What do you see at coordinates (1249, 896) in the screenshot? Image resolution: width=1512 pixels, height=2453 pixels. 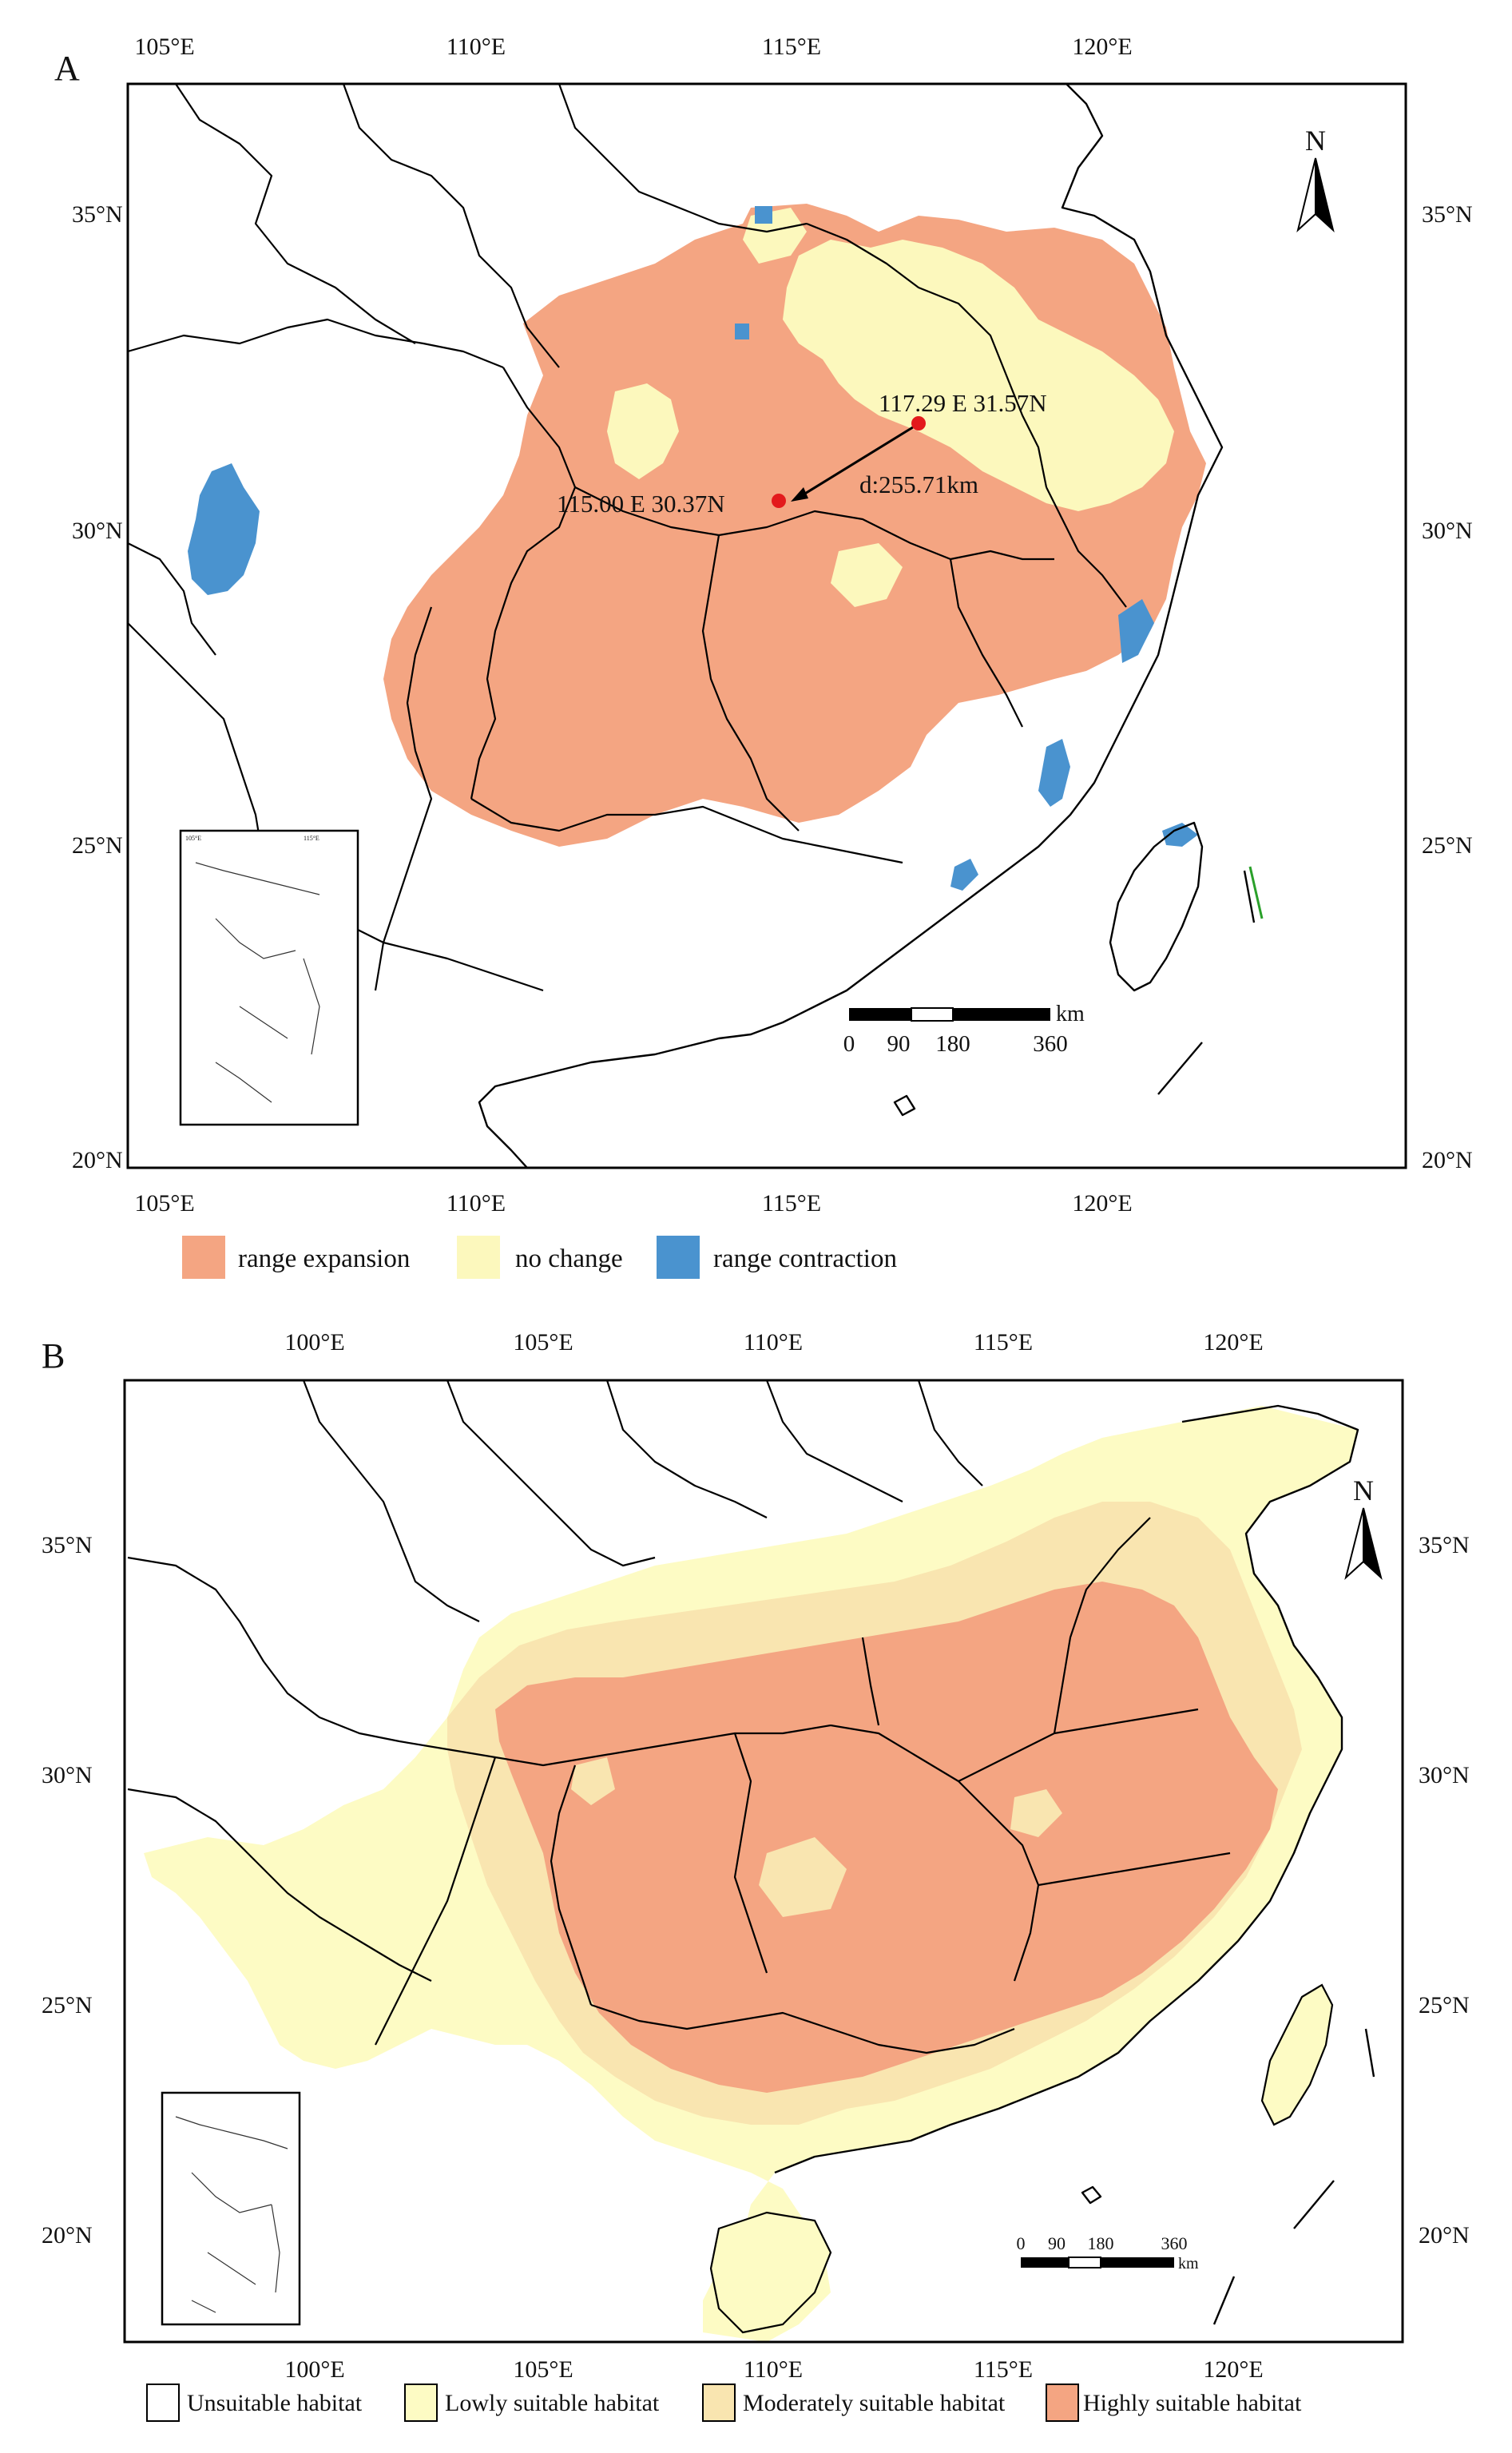 I see `a-dark-line` at bounding box center [1249, 896].